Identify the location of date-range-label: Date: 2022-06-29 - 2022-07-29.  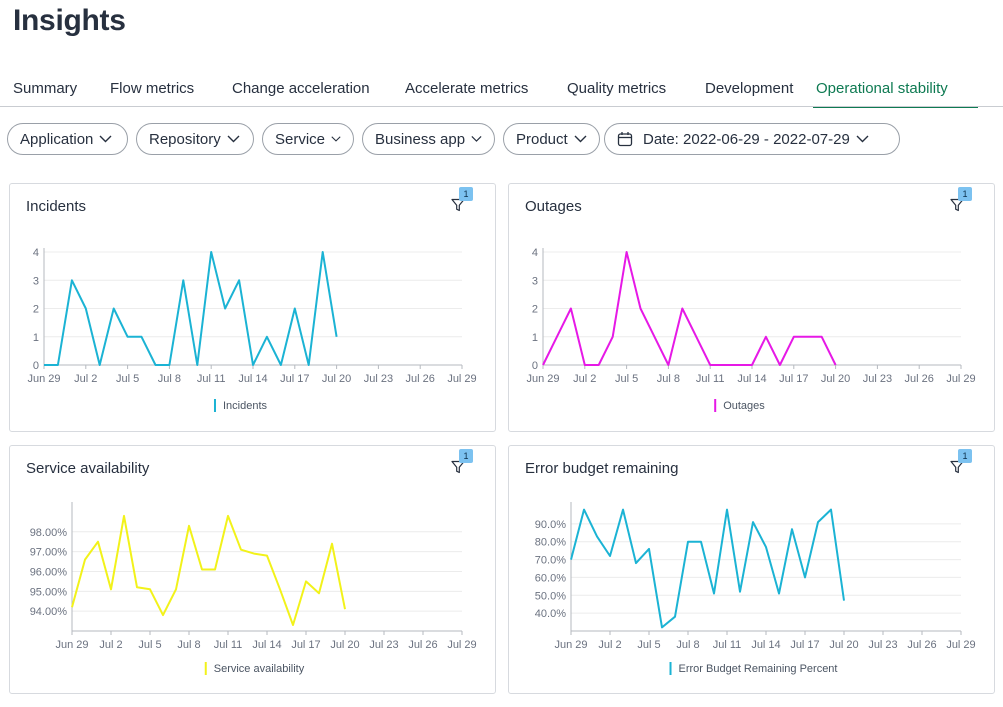
(746, 139).